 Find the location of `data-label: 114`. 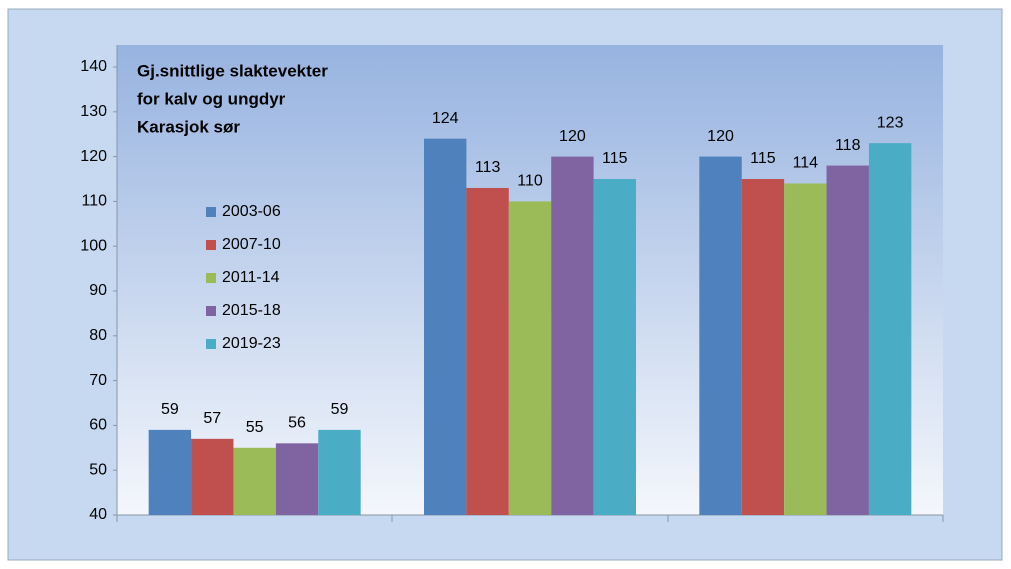

data-label: 114 is located at coordinates (806, 163).